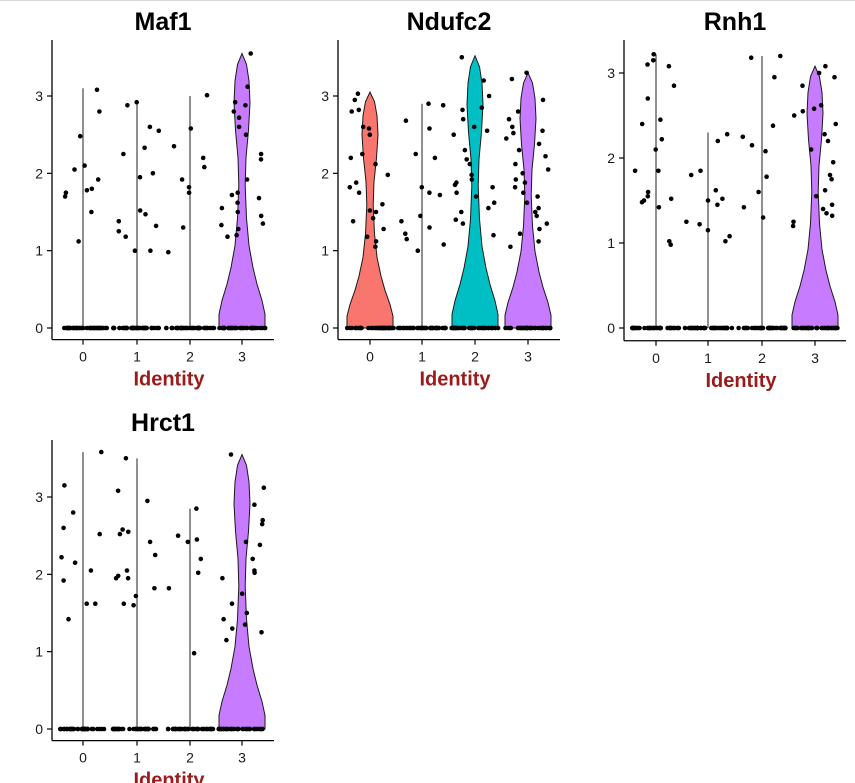 The image size is (855, 783). Describe the element at coordinates (154, 199) in the screenshot. I see `violin-panel-maf1: Maf1 0 1 2 3 0 1 2 3 Identity` at that location.